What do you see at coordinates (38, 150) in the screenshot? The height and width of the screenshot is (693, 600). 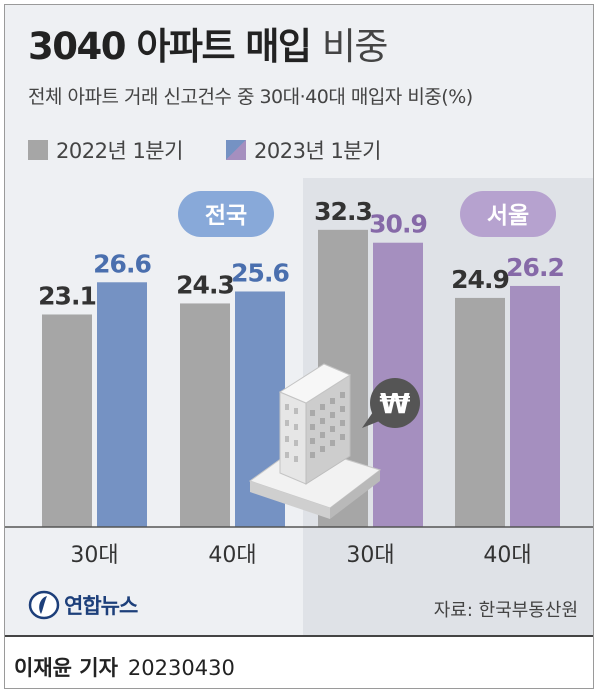 I see `legend-swatch-gray` at bounding box center [38, 150].